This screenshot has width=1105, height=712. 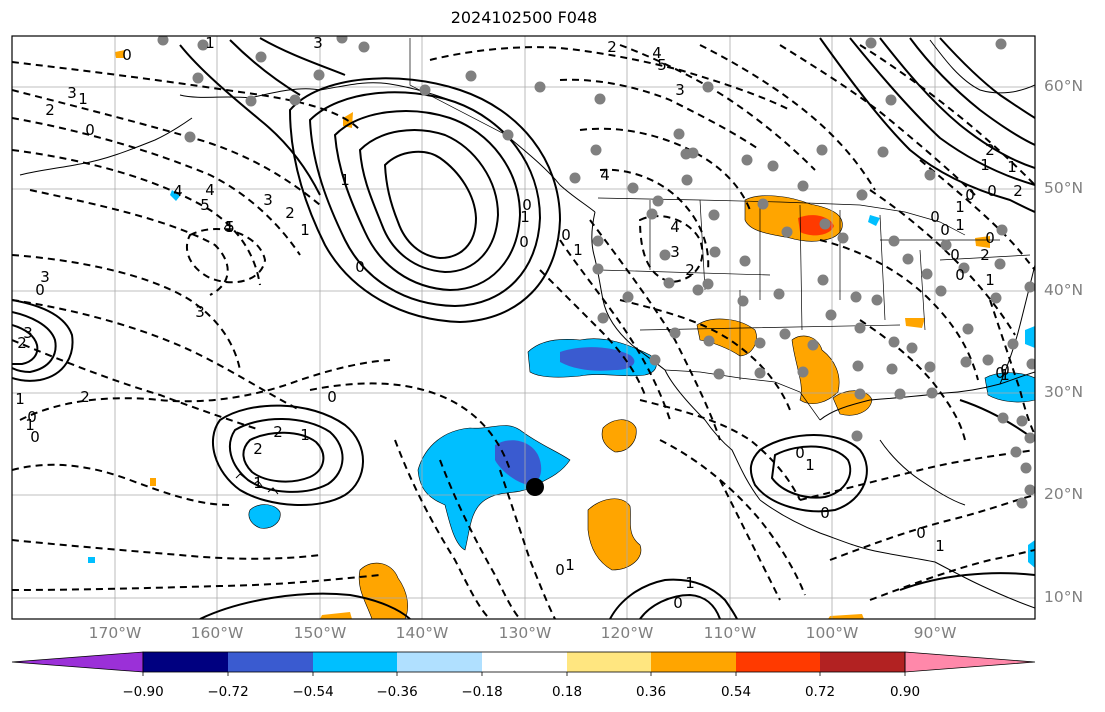 What do you see at coordinates (264, 516) in the screenshot?
I see `shading-hawaii` at bounding box center [264, 516].